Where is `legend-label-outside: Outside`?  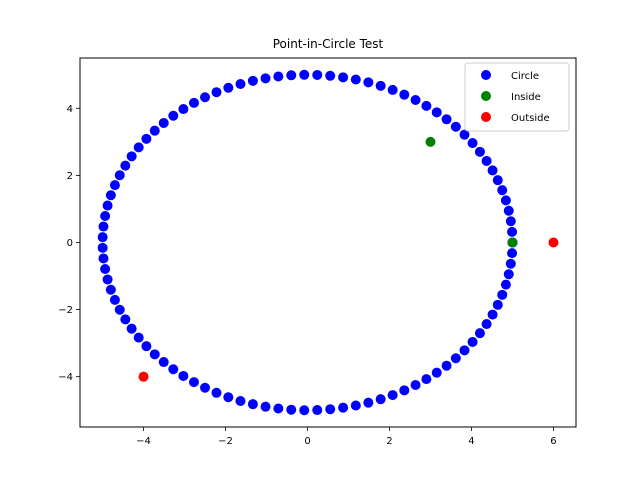
legend-label-outside: Outside is located at coordinates (530, 118).